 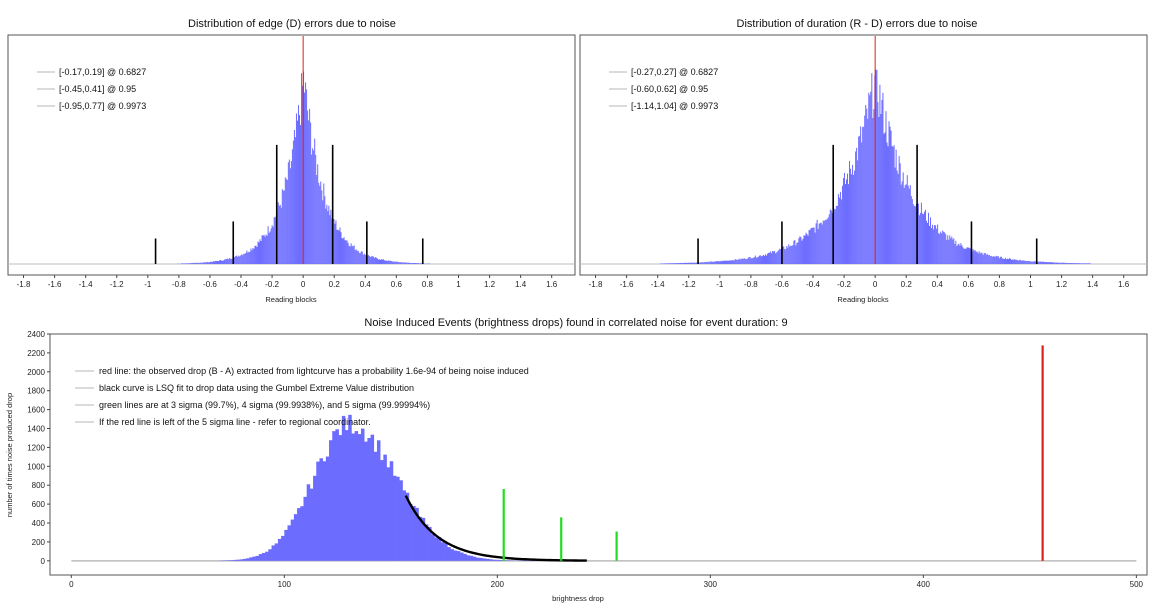 What do you see at coordinates (148, 284) in the screenshot?
I see `x-tick-label: -1` at bounding box center [148, 284].